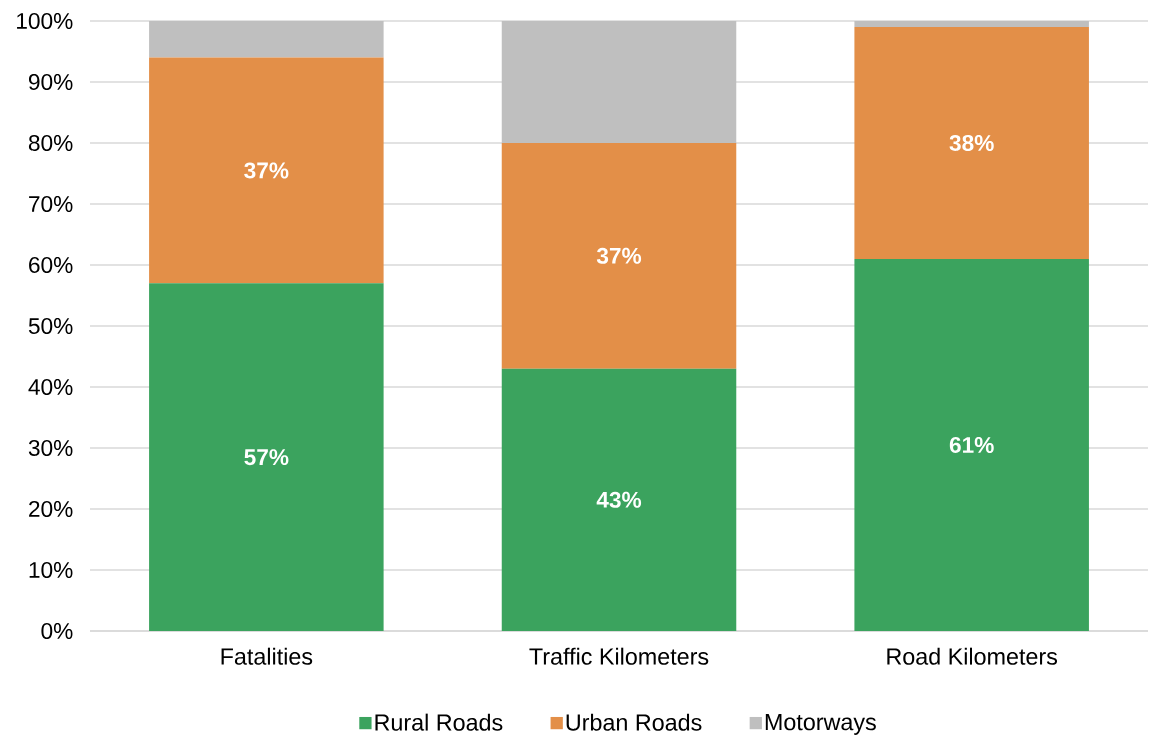  What do you see at coordinates (50, 448) in the screenshot?
I see `y-tick-label: 30%` at bounding box center [50, 448].